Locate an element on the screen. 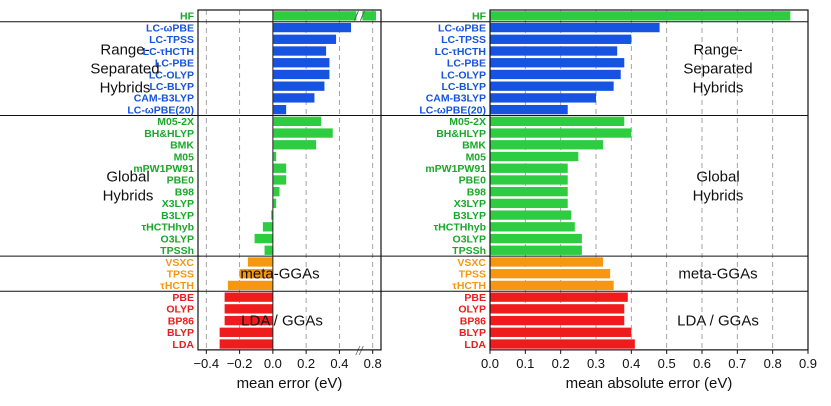 The height and width of the screenshot is (406, 831). group-label-rsh: Hybrids is located at coordinates (718, 88).